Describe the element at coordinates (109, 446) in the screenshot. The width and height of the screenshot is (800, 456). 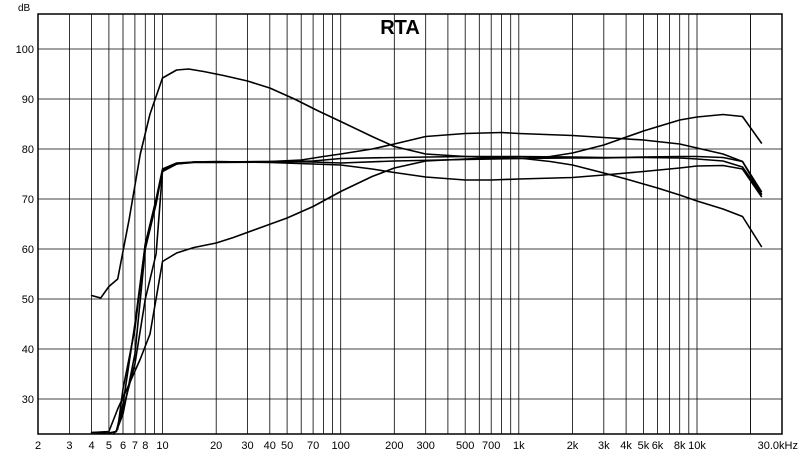
I see `x-tick-label: 5` at that location.